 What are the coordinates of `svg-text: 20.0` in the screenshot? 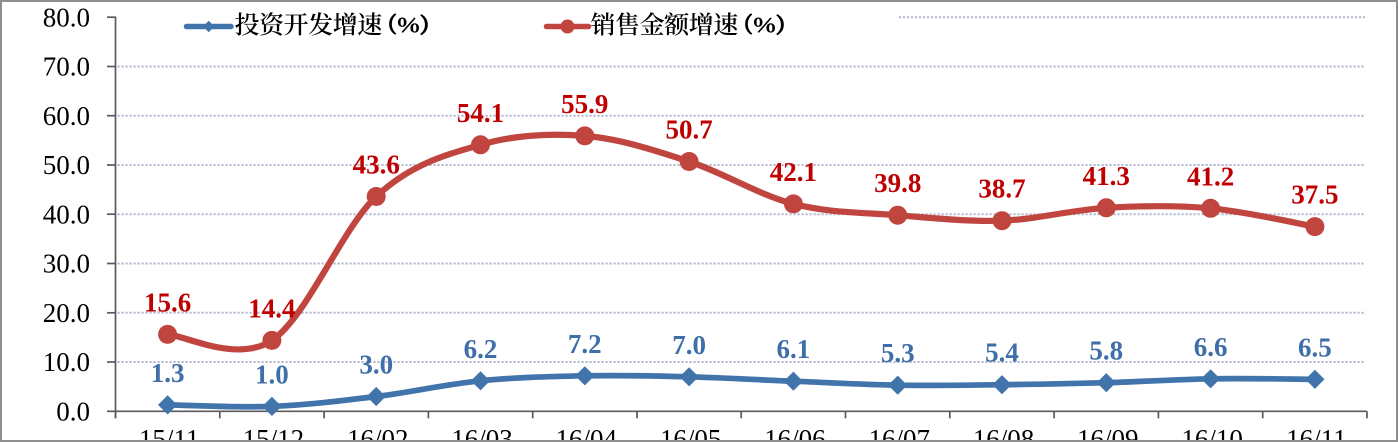 It's located at (66, 313).